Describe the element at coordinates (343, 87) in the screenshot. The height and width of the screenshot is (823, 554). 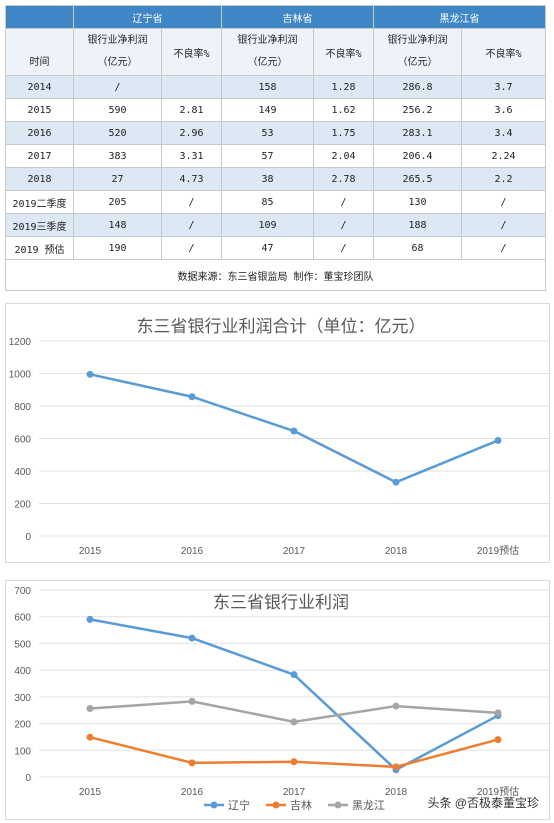
I see `cell-jl-n: 1.28` at that location.